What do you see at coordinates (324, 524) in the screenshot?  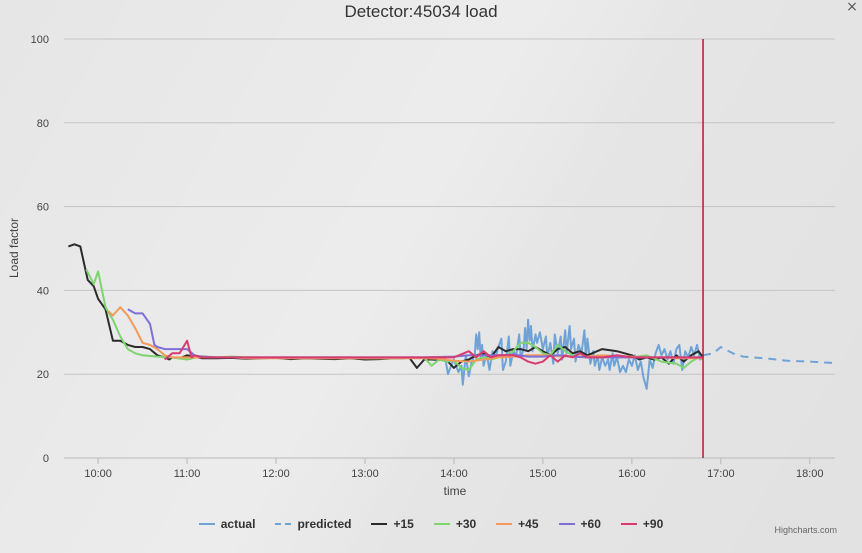 I see `legend-label: predicted` at bounding box center [324, 524].